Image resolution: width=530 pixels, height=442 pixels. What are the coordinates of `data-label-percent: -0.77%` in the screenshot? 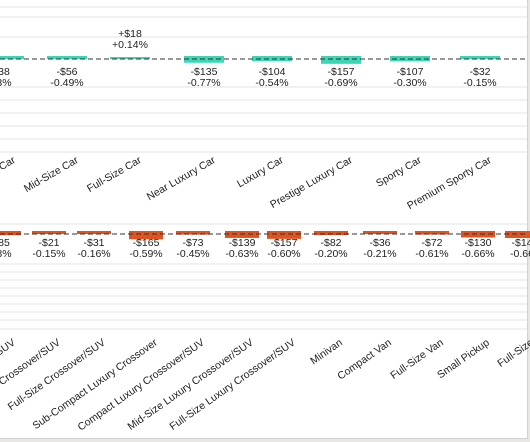 It's located at (203, 83).